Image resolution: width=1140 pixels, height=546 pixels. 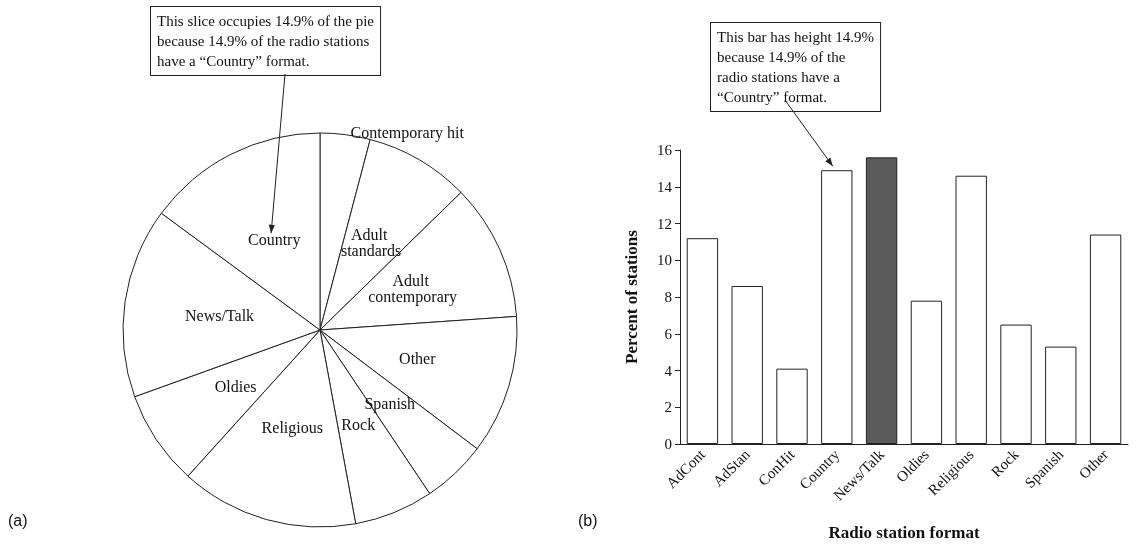 What do you see at coordinates (235, 387) in the screenshot?
I see `slice-label: Oldies` at bounding box center [235, 387].